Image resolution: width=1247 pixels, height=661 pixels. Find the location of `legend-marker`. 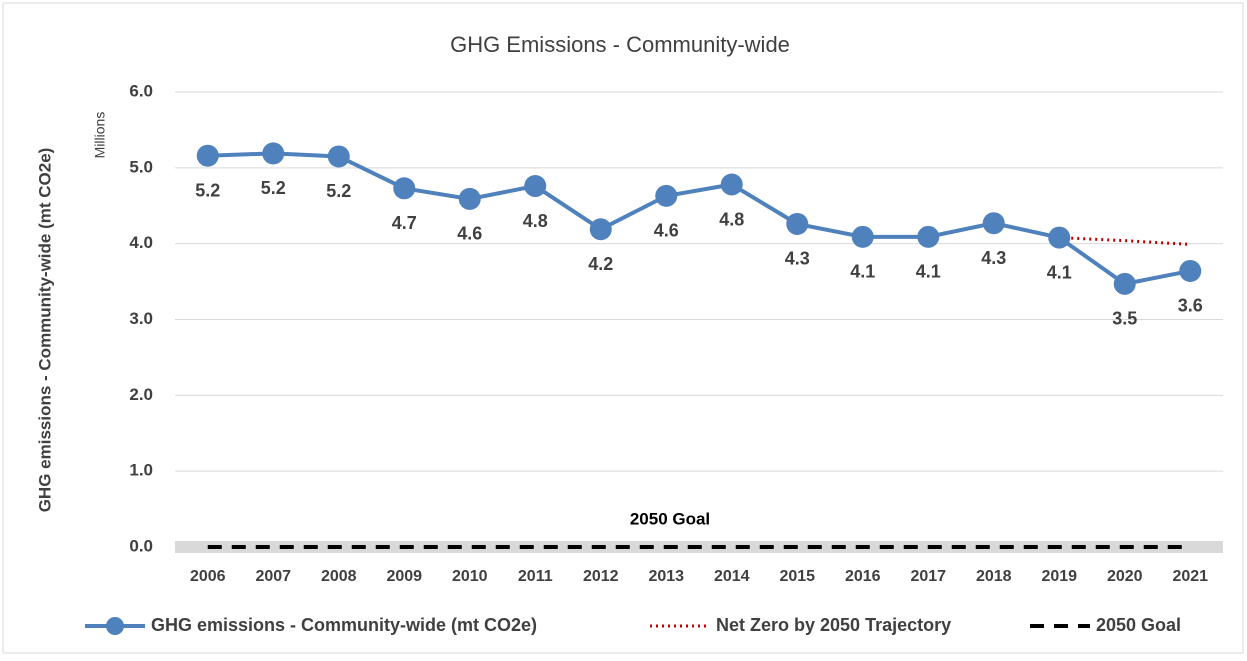

legend-marker is located at coordinates (115, 626).